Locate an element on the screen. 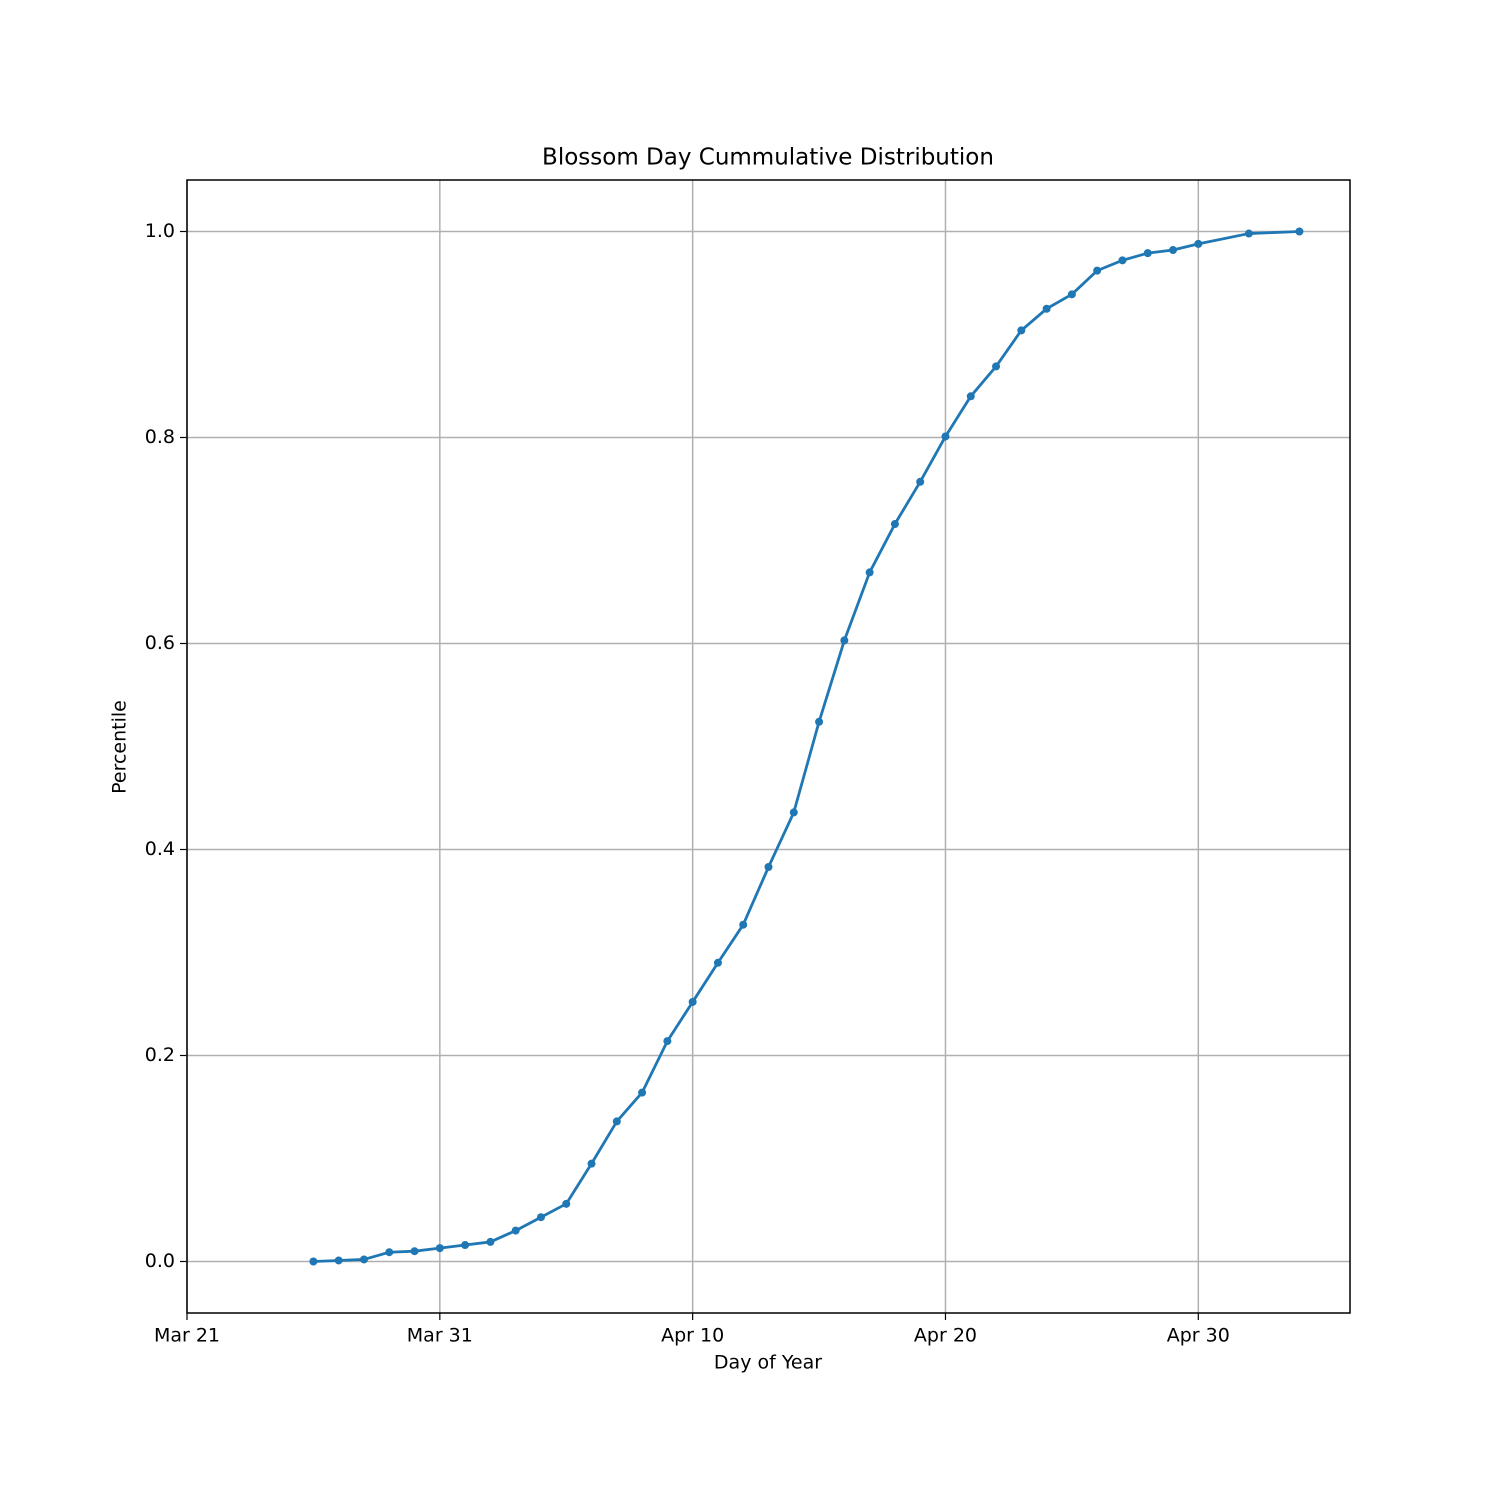  chart-title: Blossom Day Cummulative Distribution is located at coordinates (768, 158).